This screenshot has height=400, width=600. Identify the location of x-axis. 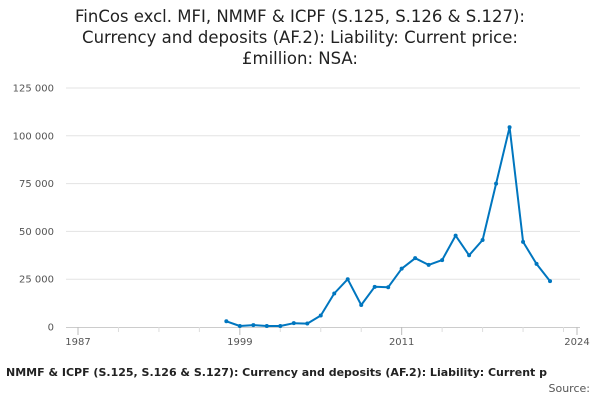
(323, 331).